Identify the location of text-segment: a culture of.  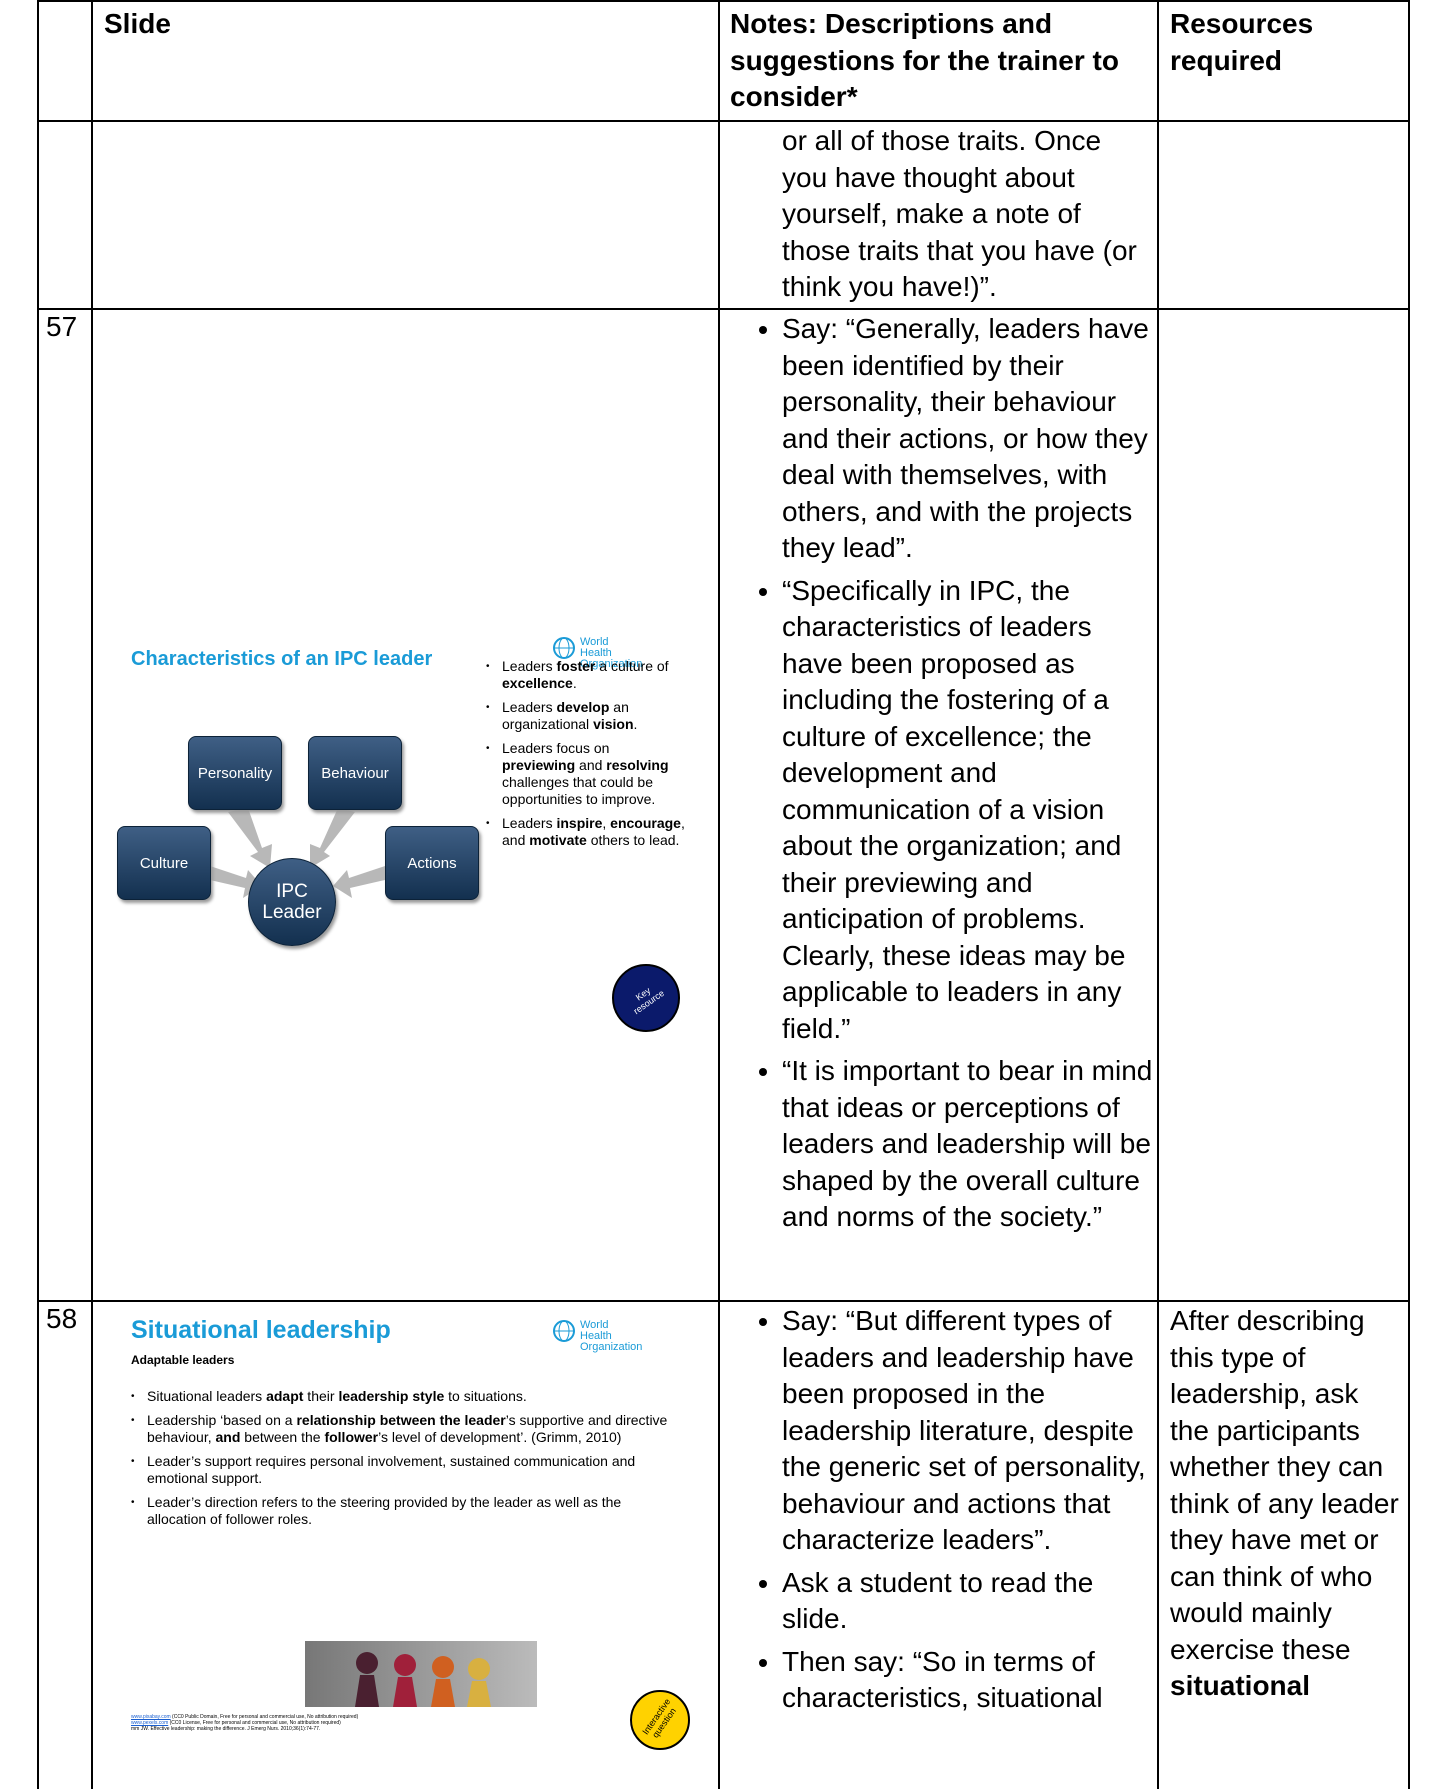
(632, 666).